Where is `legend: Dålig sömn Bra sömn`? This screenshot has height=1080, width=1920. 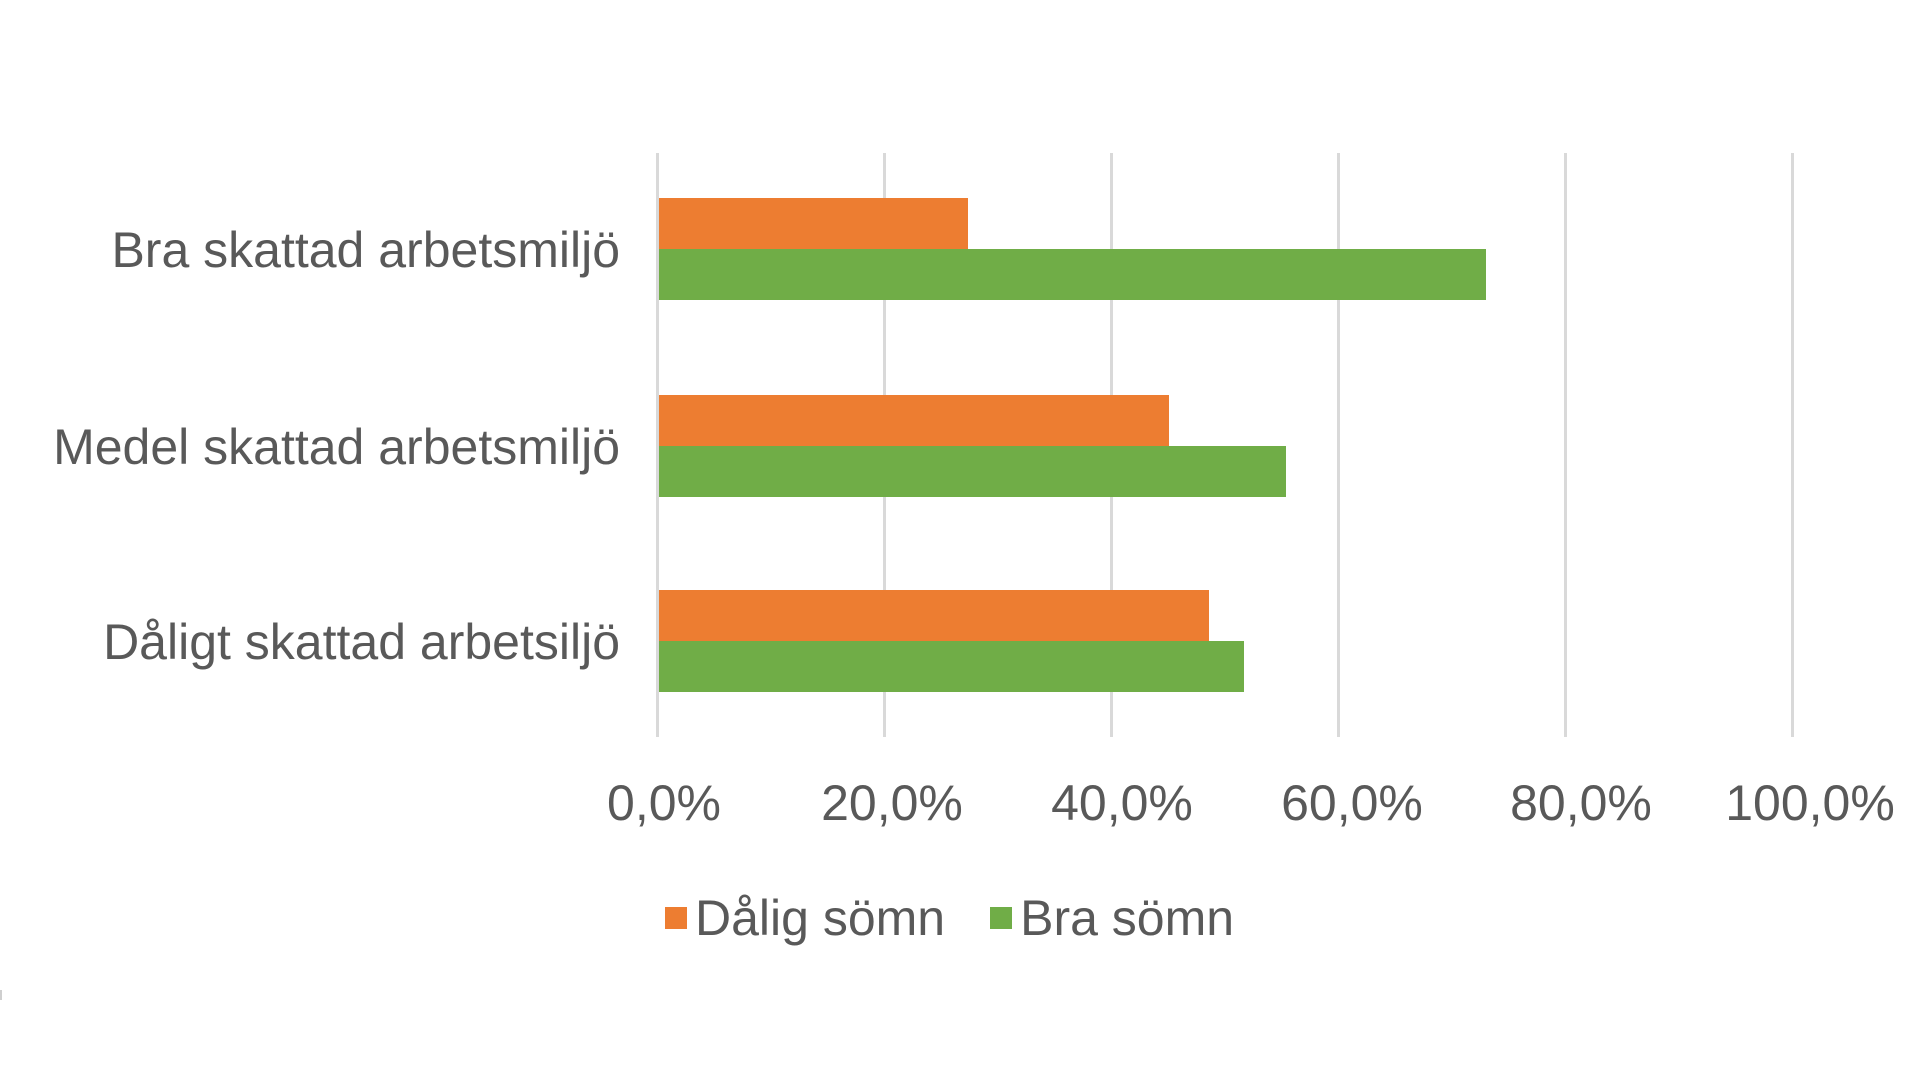 legend: Dålig sömn Bra sömn is located at coordinates (972, 918).